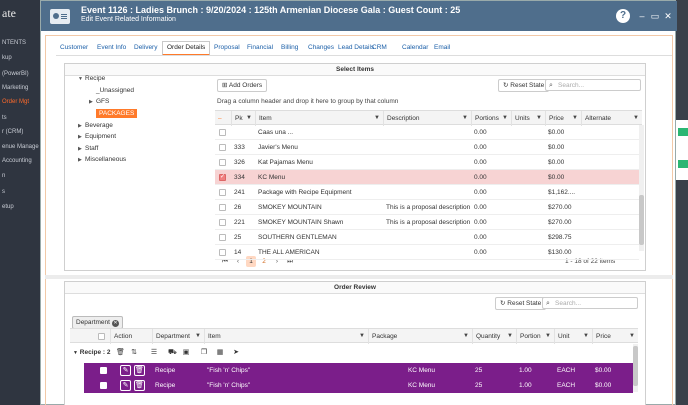 Image resolution: width=688 pixels, height=405 pixels. What do you see at coordinates (172, 352) in the screenshot?
I see `truck-icon: ⛟` at bounding box center [172, 352].